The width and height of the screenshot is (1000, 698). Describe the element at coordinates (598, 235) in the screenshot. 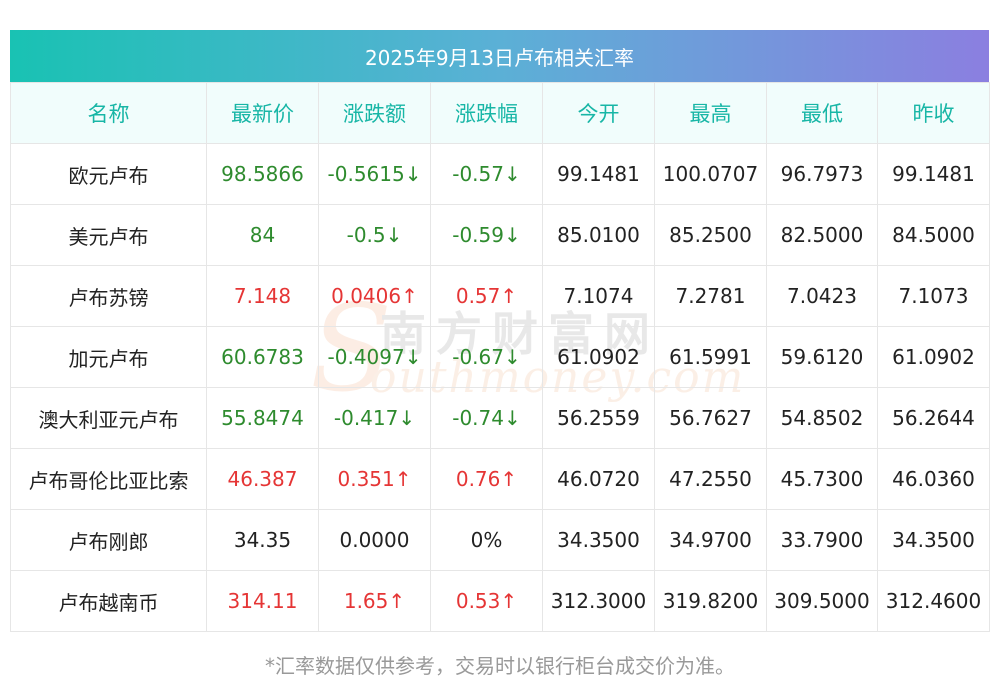

I see `cell-open: 85.0100` at that location.